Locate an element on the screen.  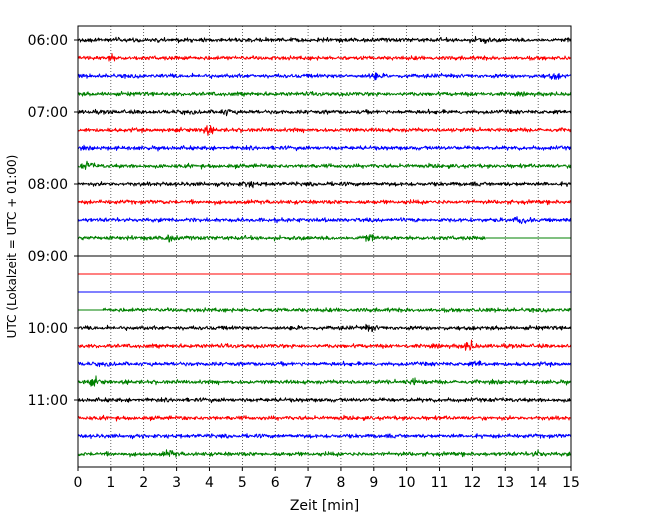
x-tick-label-15: 15 is located at coordinates (571, 483).